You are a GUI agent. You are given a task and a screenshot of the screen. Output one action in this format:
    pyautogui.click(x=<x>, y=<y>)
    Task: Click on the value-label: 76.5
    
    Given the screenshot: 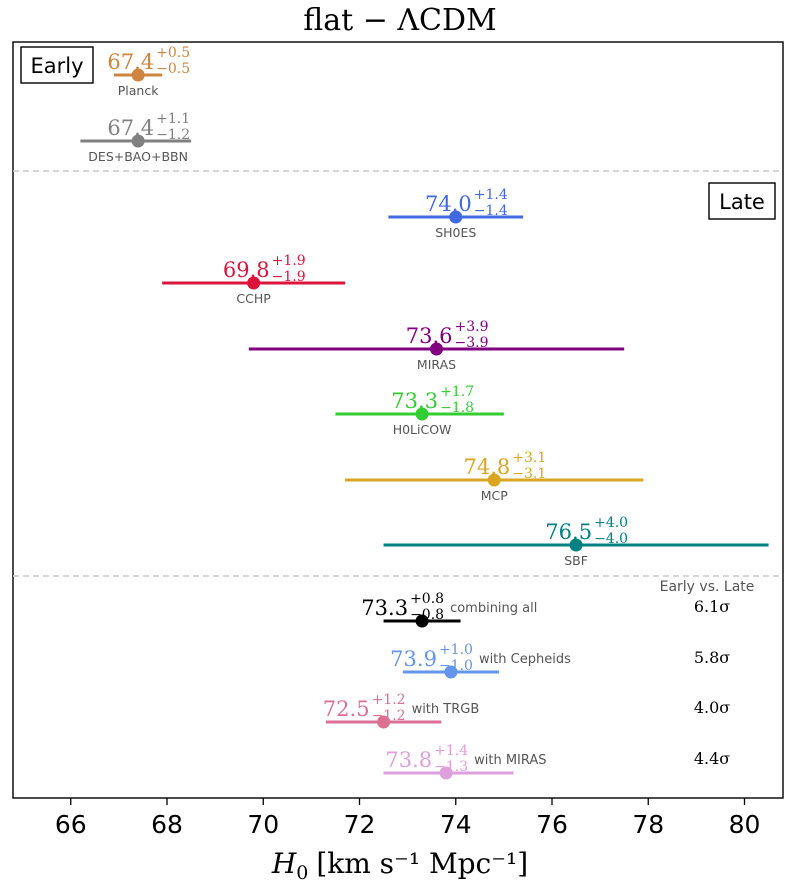 What is the action you would take?
    pyautogui.click(x=568, y=532)
    